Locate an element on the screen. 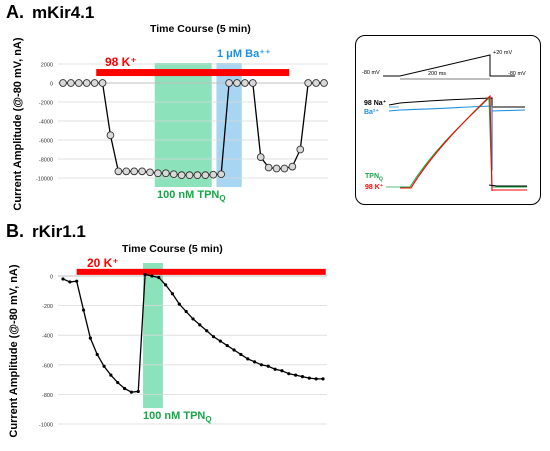 The height and width of the screenshot is (451, 550). inset-tpn-label: TPNQ is located at coordinates (374, 177).